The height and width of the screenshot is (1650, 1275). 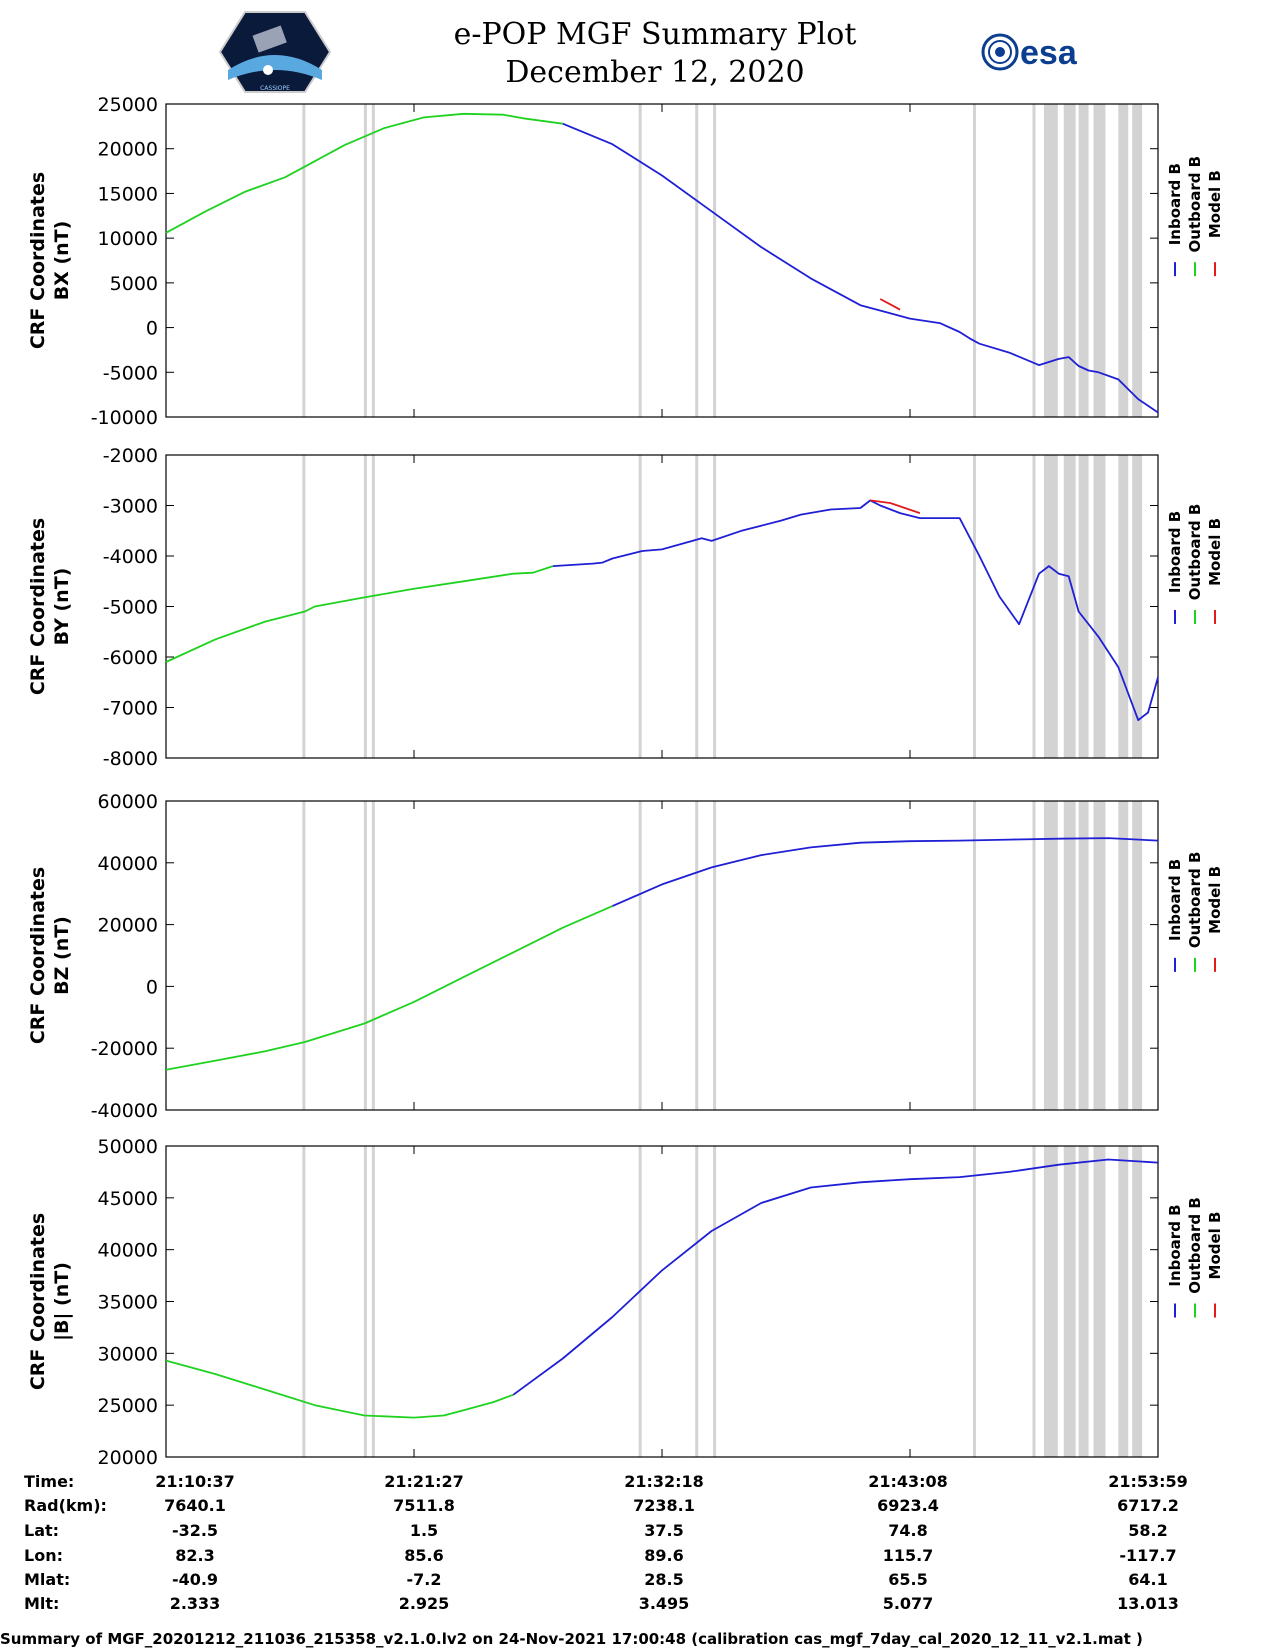 I want to click on plot-date: December 12, 2020, so click(x=654, y=72).